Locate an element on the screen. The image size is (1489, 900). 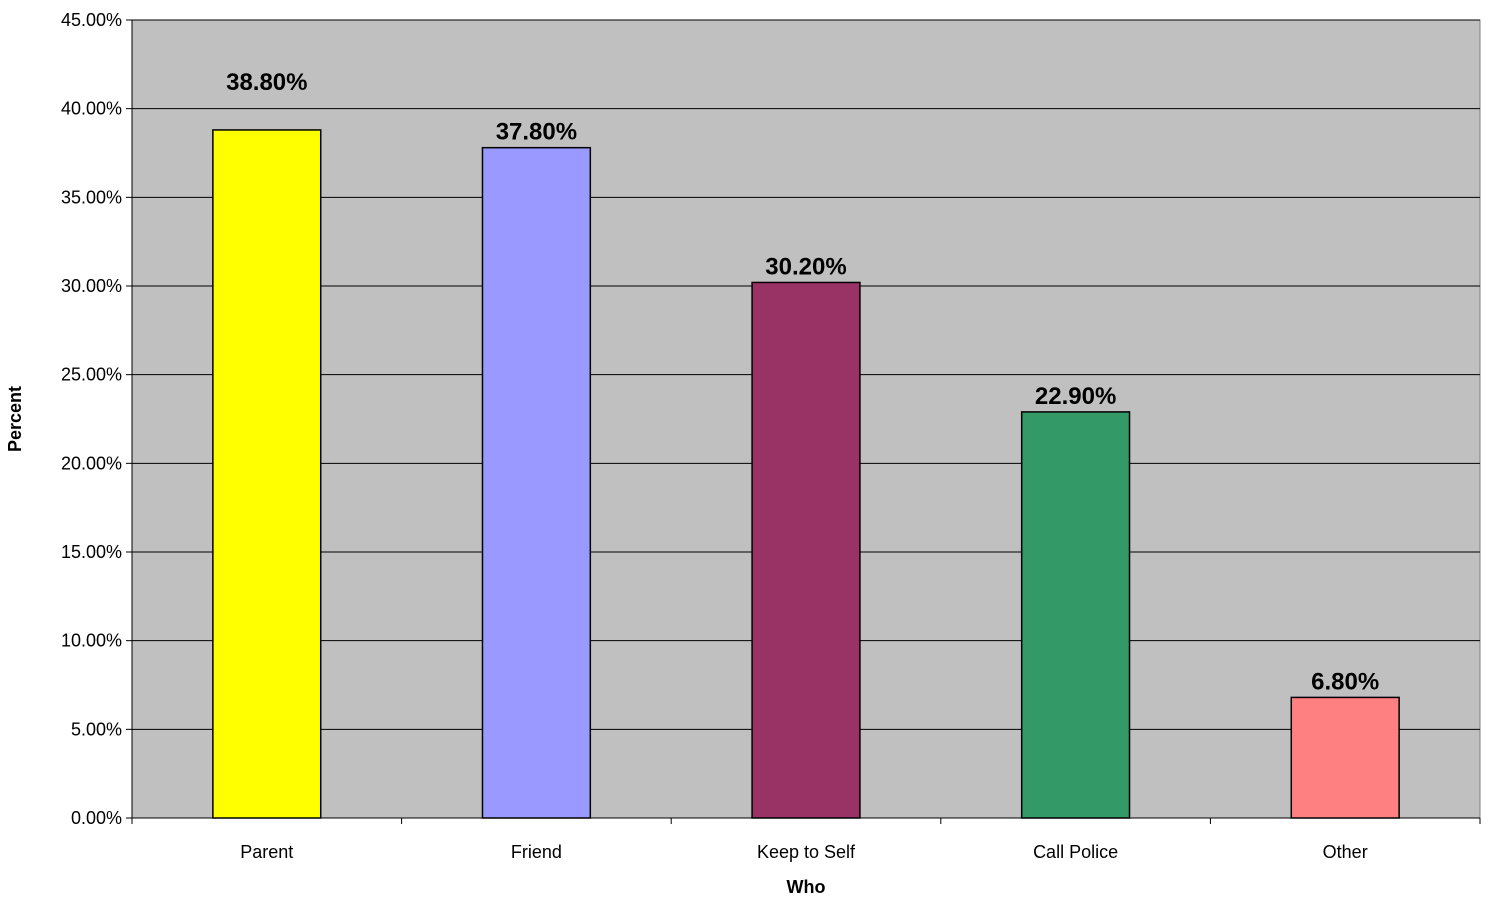
x-tick-labels: Parent Friend Keep to Self Call Police Other is located at coordinates (803, 852).